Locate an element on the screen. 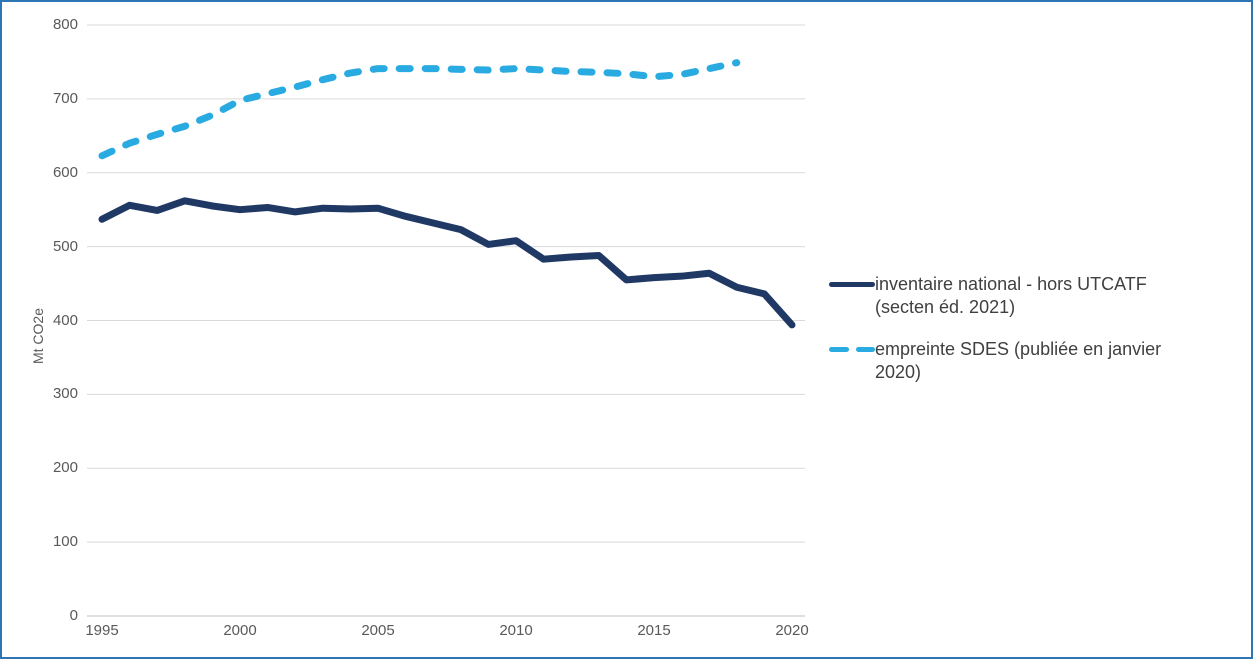 The image size is (1253, 659). x-axis-tick-label: 2015 is located at coordinates (654, 630).